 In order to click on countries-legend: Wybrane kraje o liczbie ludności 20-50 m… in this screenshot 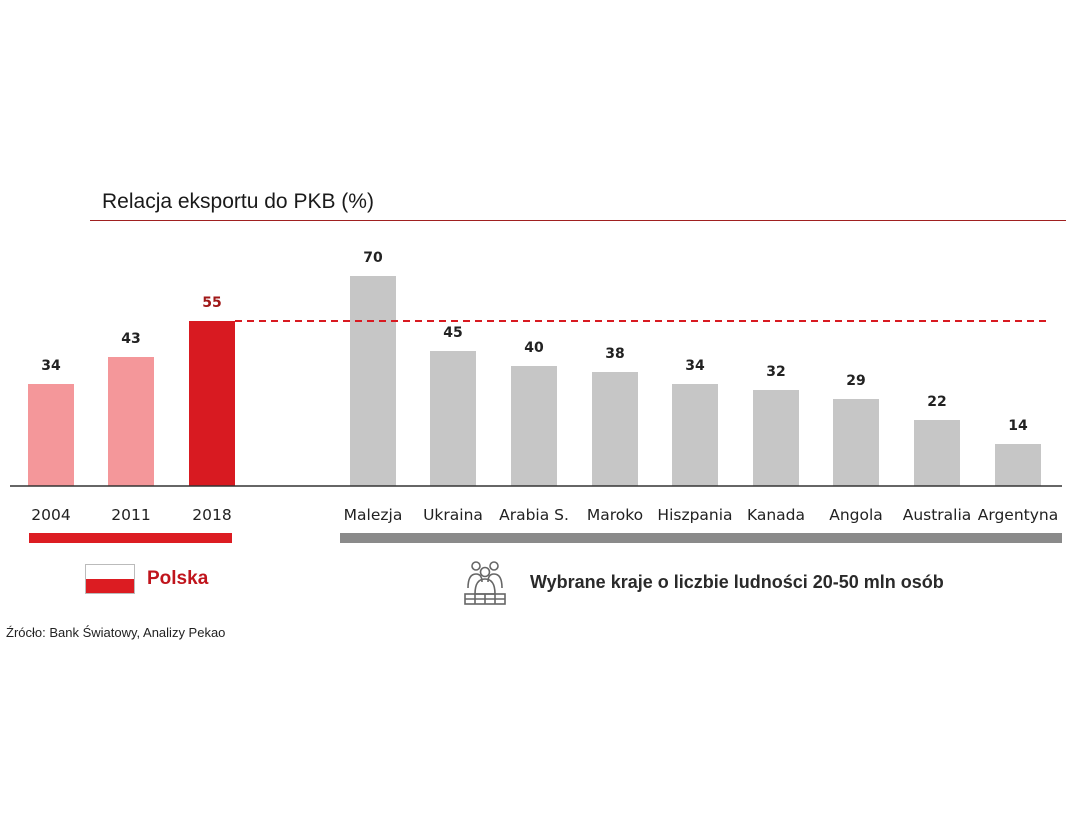, I will do `click(703, 582)`.